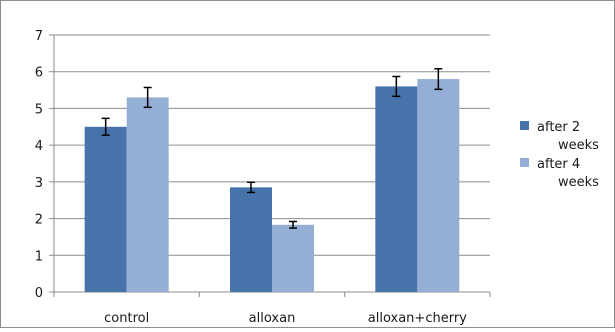  Describe the element at coordinates (417, 318) in the screenshot. I see `x-category-label: alloxan+cherry` at that location.